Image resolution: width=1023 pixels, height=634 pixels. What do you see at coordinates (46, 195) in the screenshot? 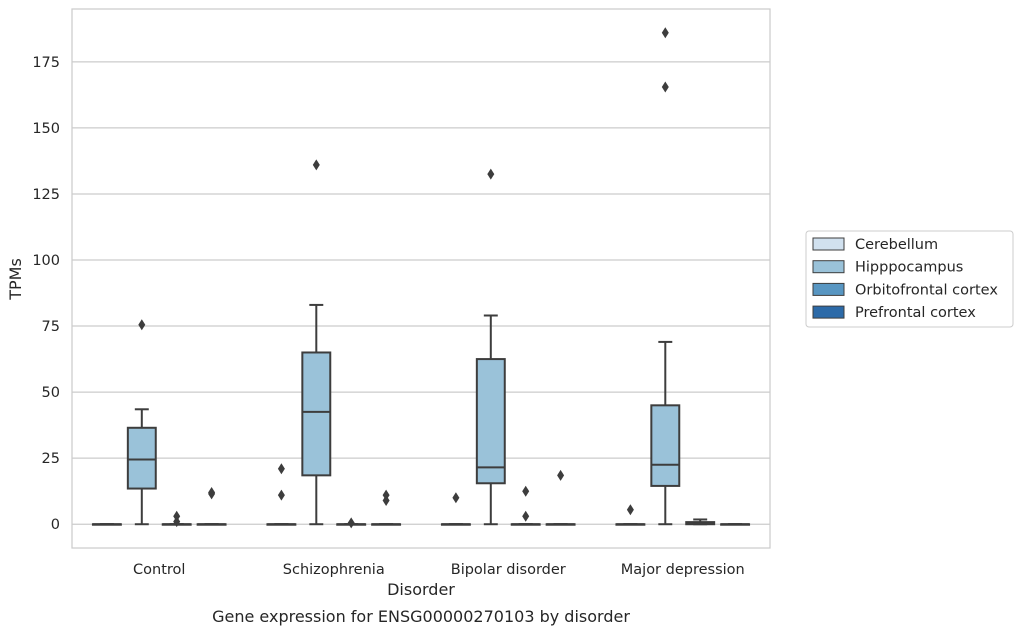
I see `y-tick-label: 125` at bounding box center [46, 195].